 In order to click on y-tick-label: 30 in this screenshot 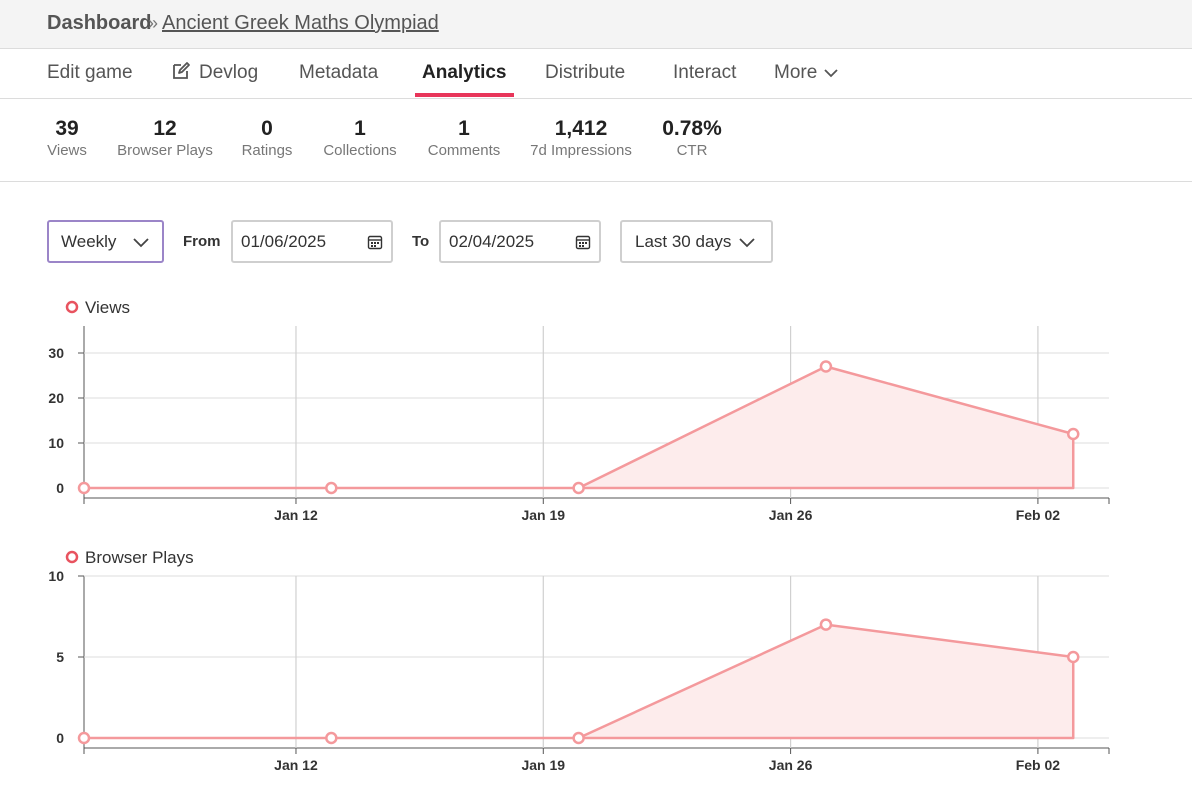, I will do `click(56, 353)`.